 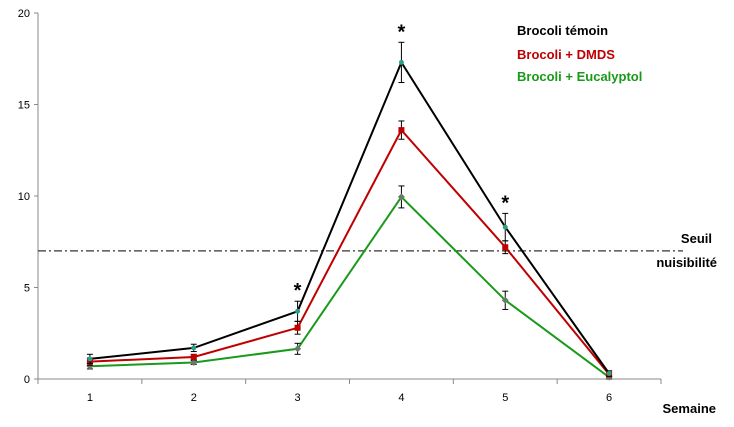 I want to click on x-tick-label: 3, so click(x=298, y=398).